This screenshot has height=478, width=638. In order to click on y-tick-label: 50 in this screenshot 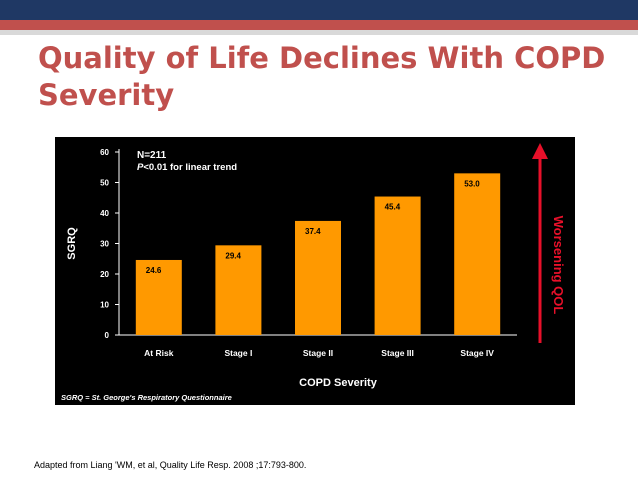, I will do `click(104, 183)`.